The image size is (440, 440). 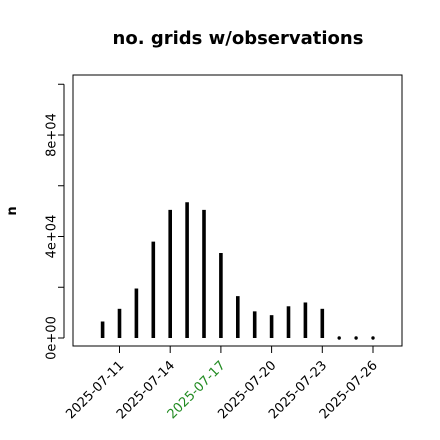 What do you see at coordinates (238, 38) in the screenshot?
I see `chart-title: no. grids w/observations` at bounding box center [238, 38].